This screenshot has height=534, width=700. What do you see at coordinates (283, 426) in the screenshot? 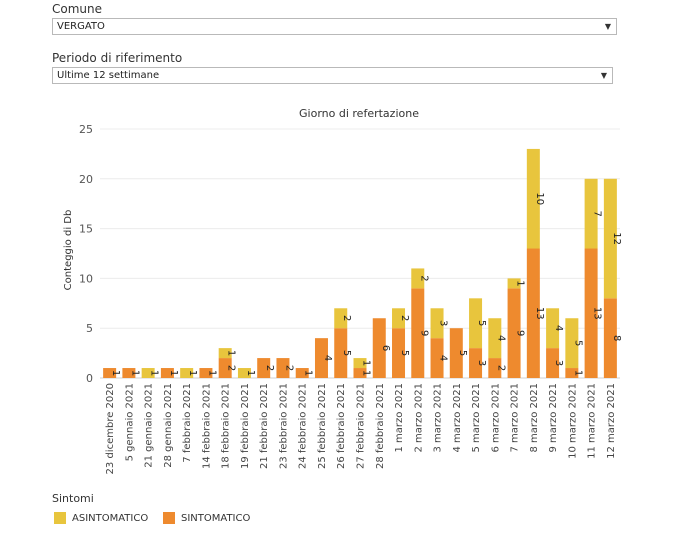
I see `x-tick-label: 23 febbraio 2021` at bounding box center [283, 426].